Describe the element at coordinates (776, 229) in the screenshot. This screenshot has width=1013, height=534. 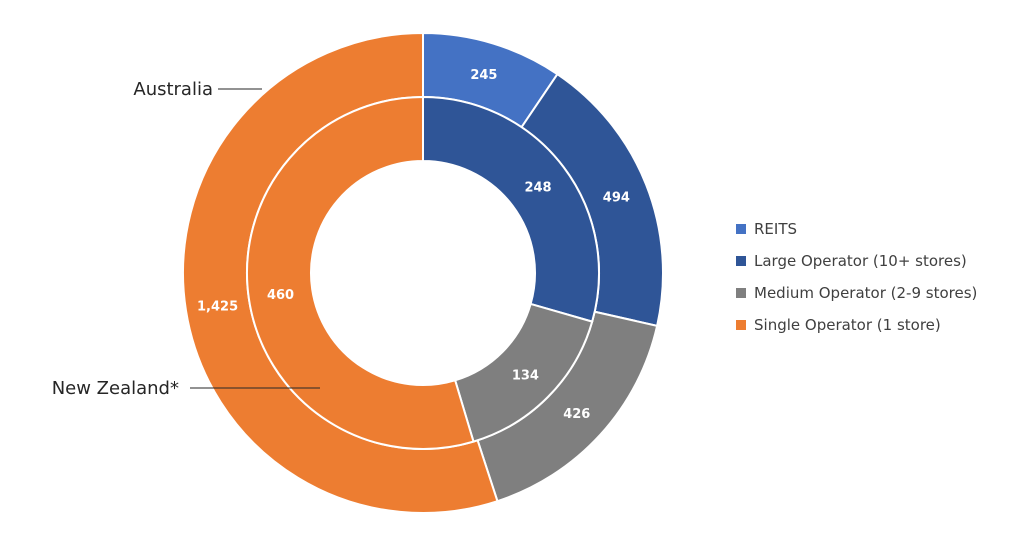
I see `legend-label: REITS` at that location.